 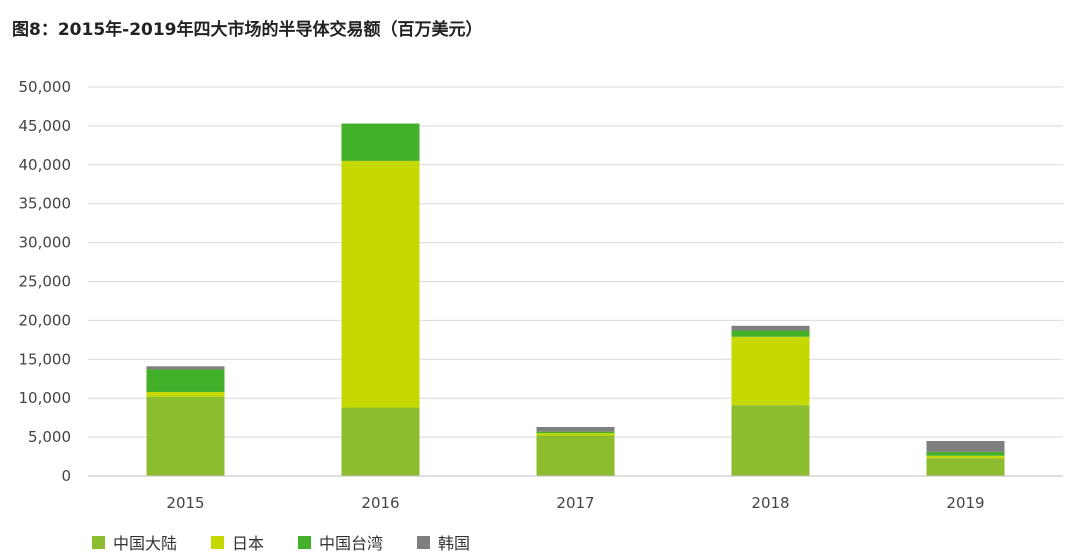 I want to click on y-tick-label: 20,000, so click(x=45, y=320).